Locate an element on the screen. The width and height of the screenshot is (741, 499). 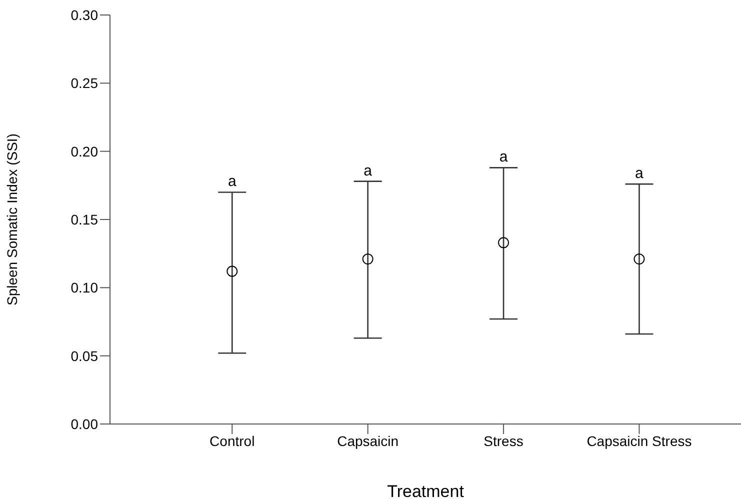
y-tick-label: 0.15 is located at coordinates (84, 219).